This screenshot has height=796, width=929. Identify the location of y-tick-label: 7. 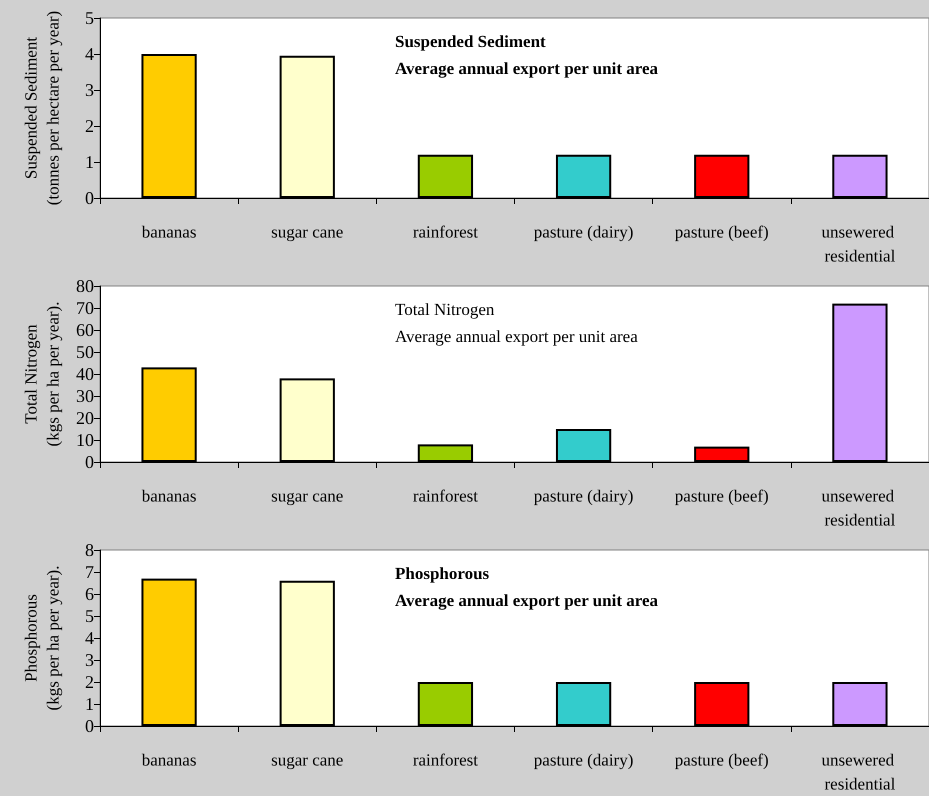
(89, 572).